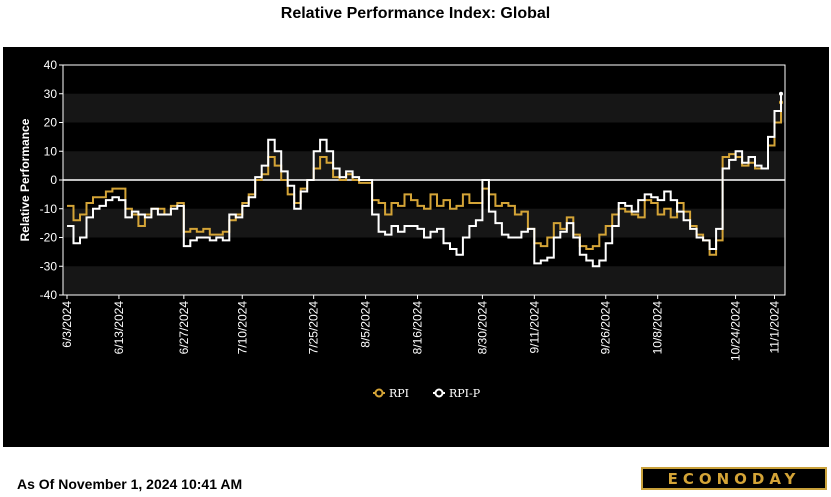  Describe the element at coordinates (51, 151) in the screenshot. I see `y-tick-label: 10` at that location.